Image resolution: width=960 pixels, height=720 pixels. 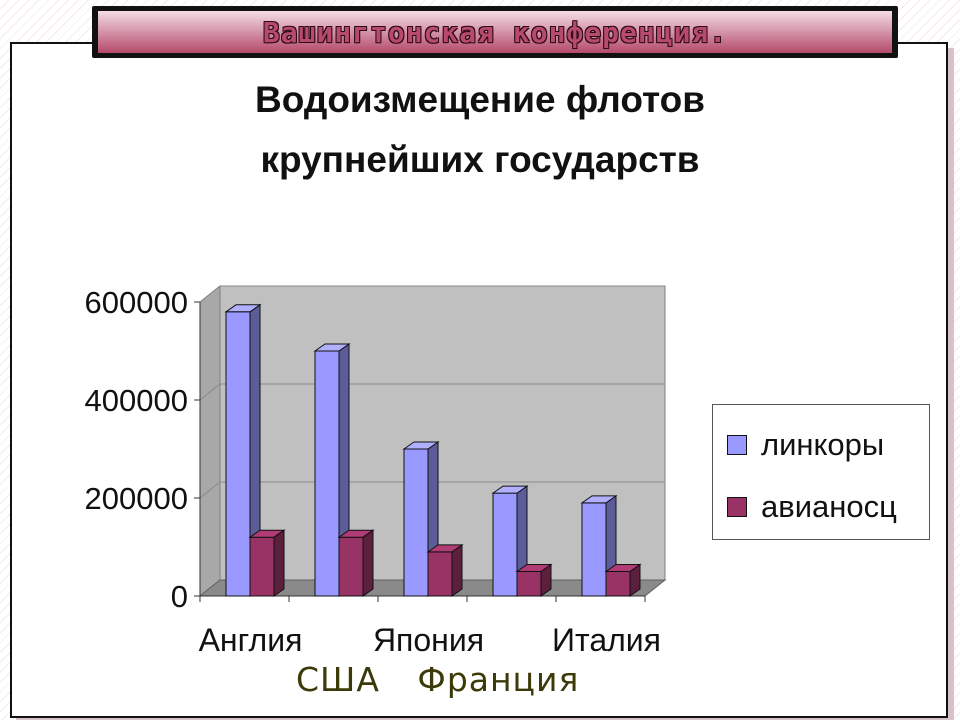 I want to click on chart-side-wall, so click(x=210, y=441).